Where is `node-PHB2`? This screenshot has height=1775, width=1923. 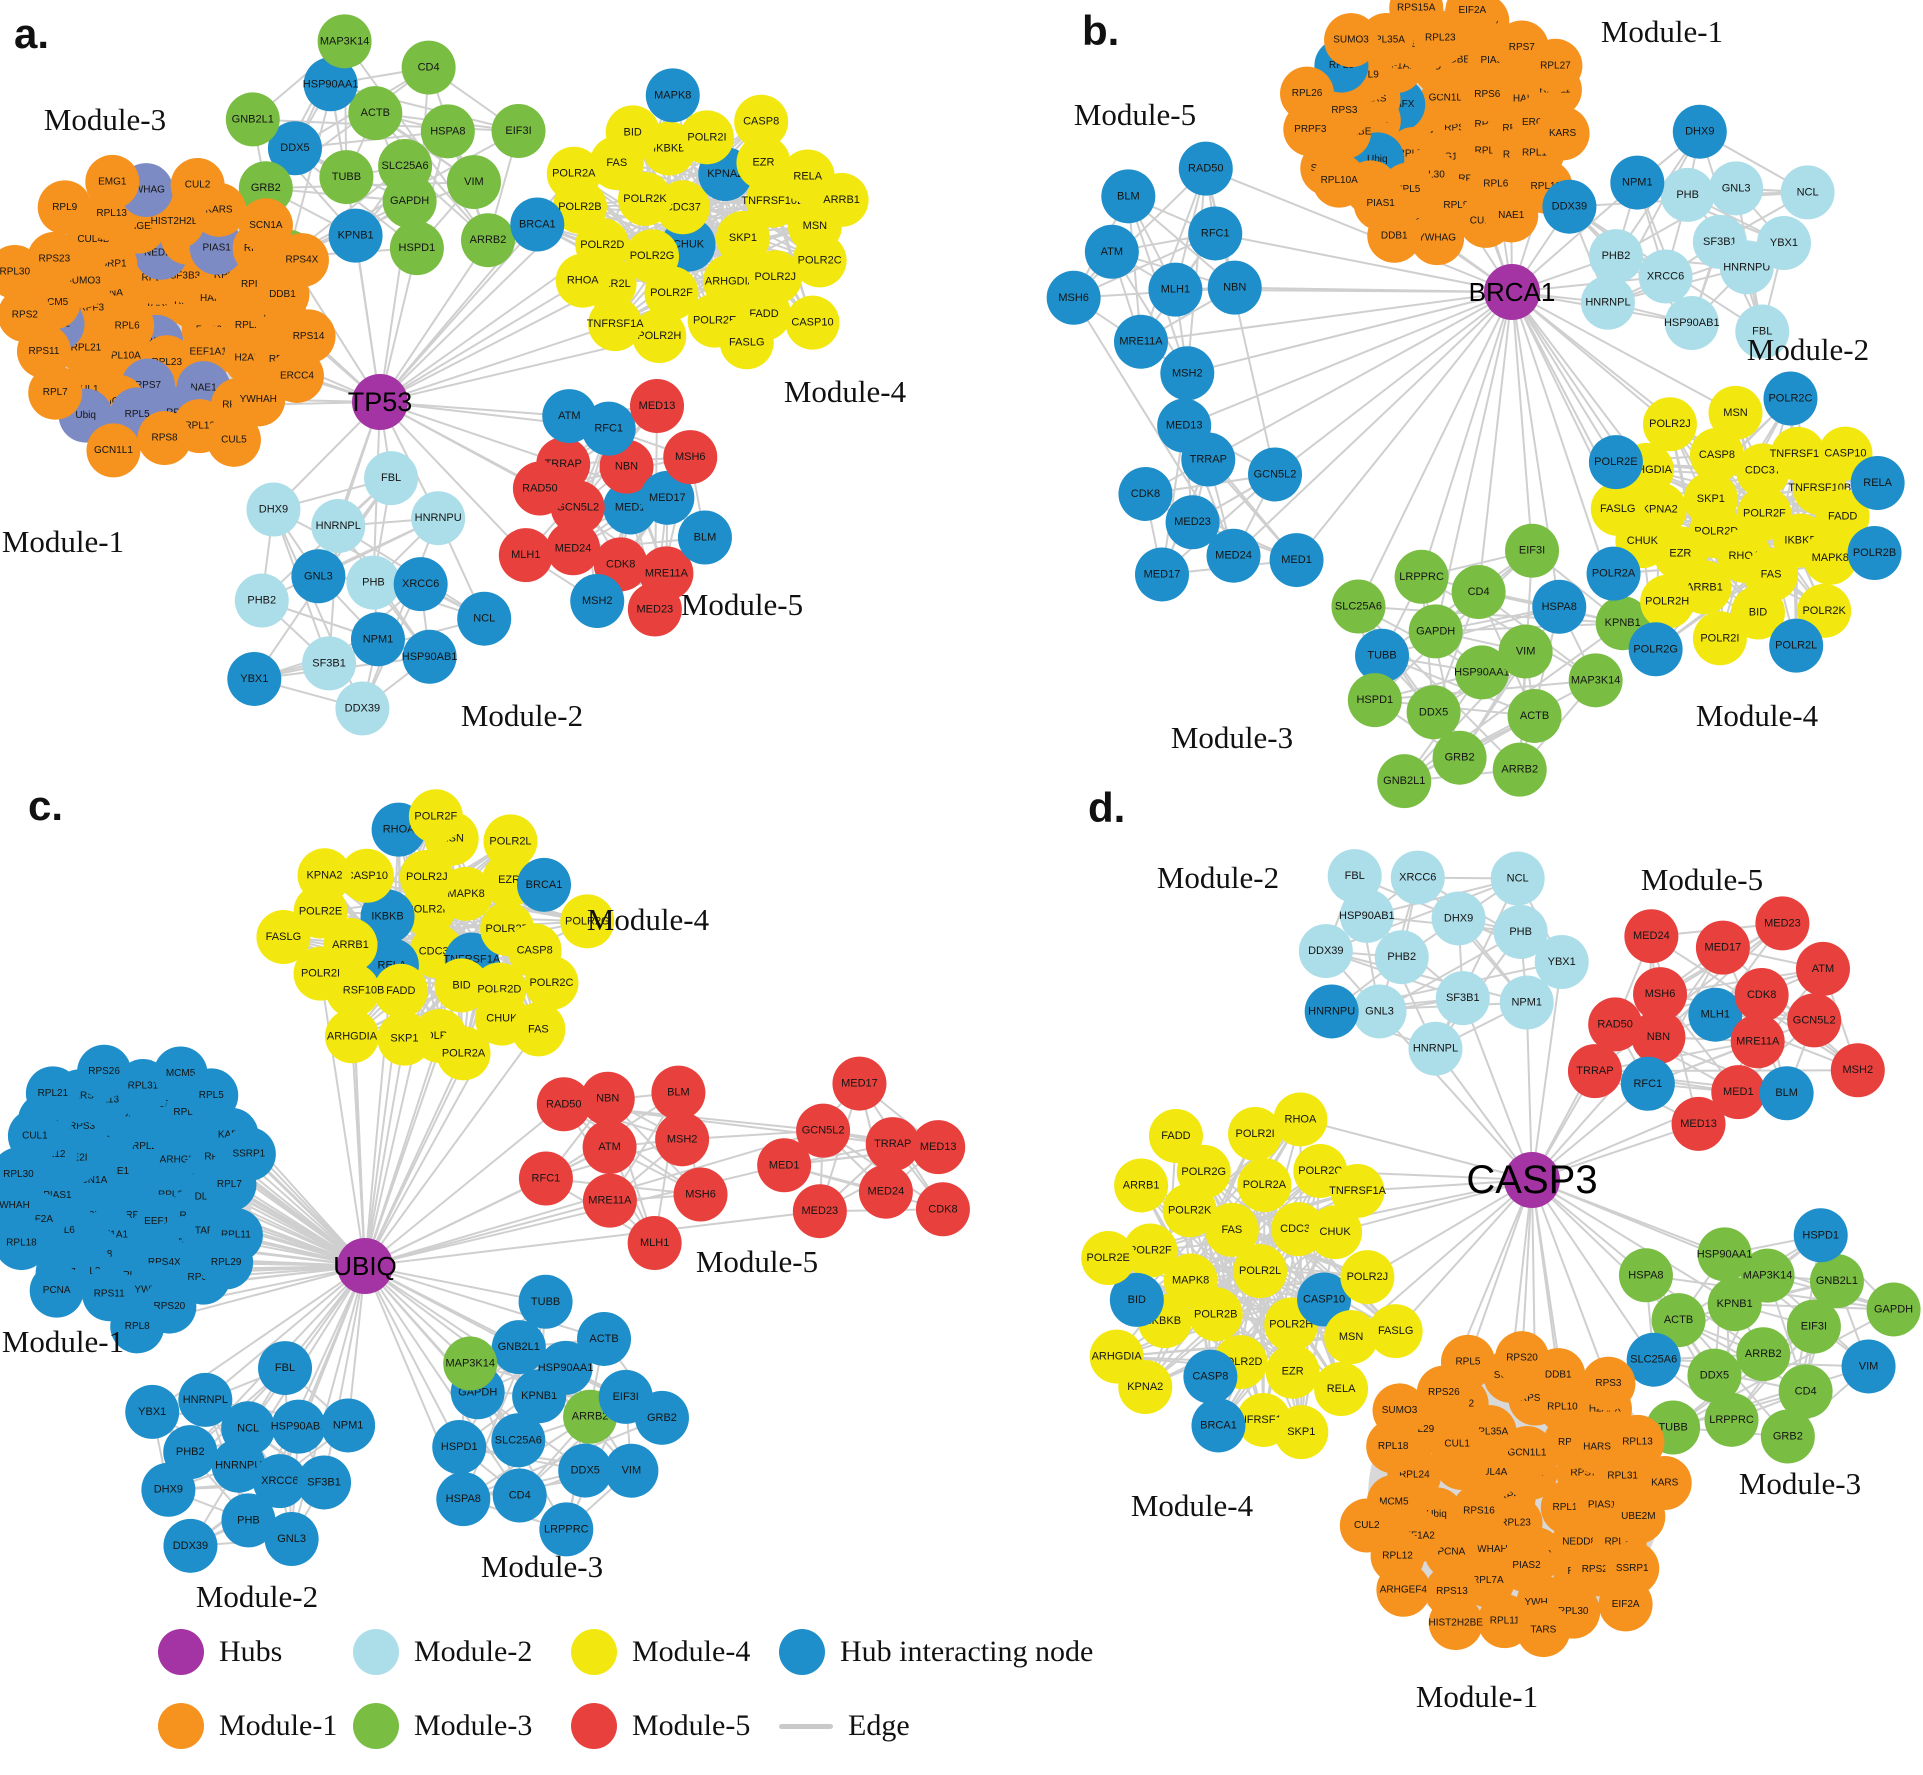 node-PHB2 is located at coordinates (1615, 256).